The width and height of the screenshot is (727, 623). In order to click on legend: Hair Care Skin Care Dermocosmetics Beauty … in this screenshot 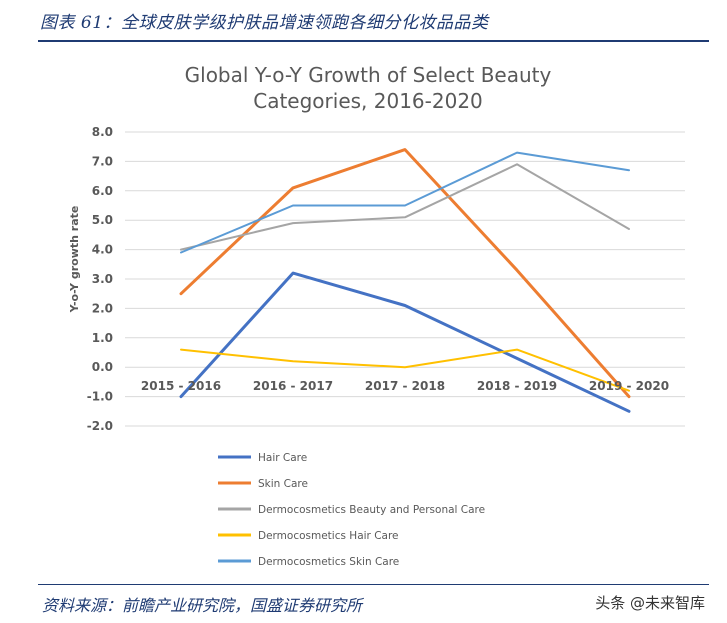, I will do `click(351, 510)`.